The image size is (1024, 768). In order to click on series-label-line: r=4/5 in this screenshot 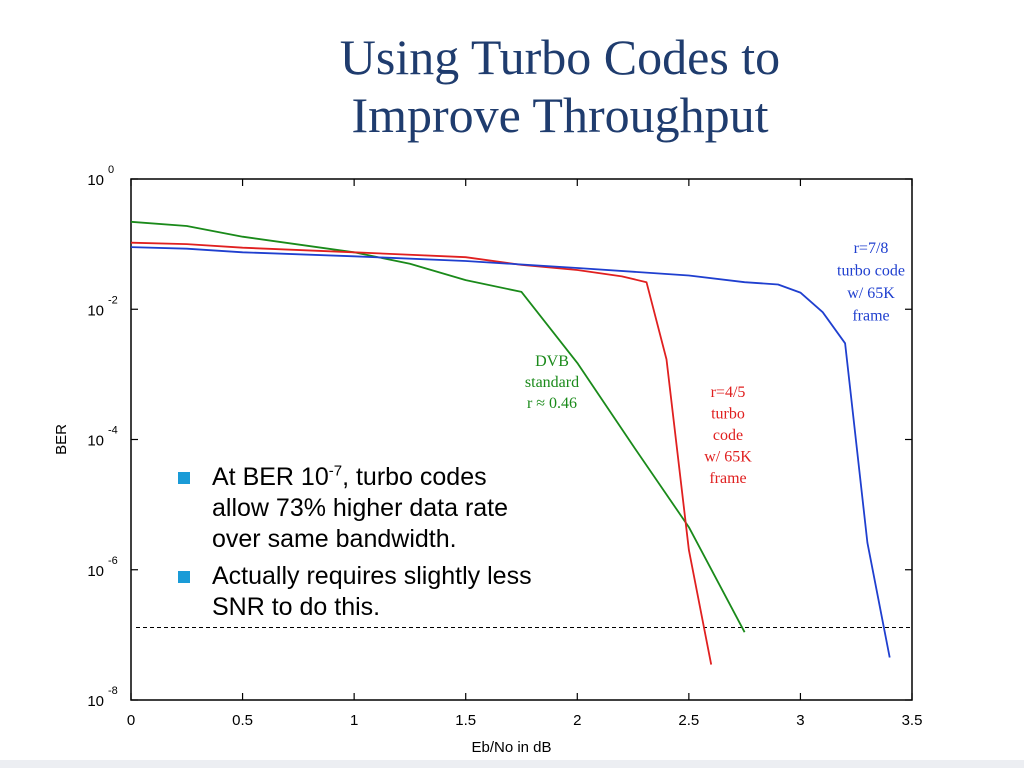, I will do `click(728, 392)`.